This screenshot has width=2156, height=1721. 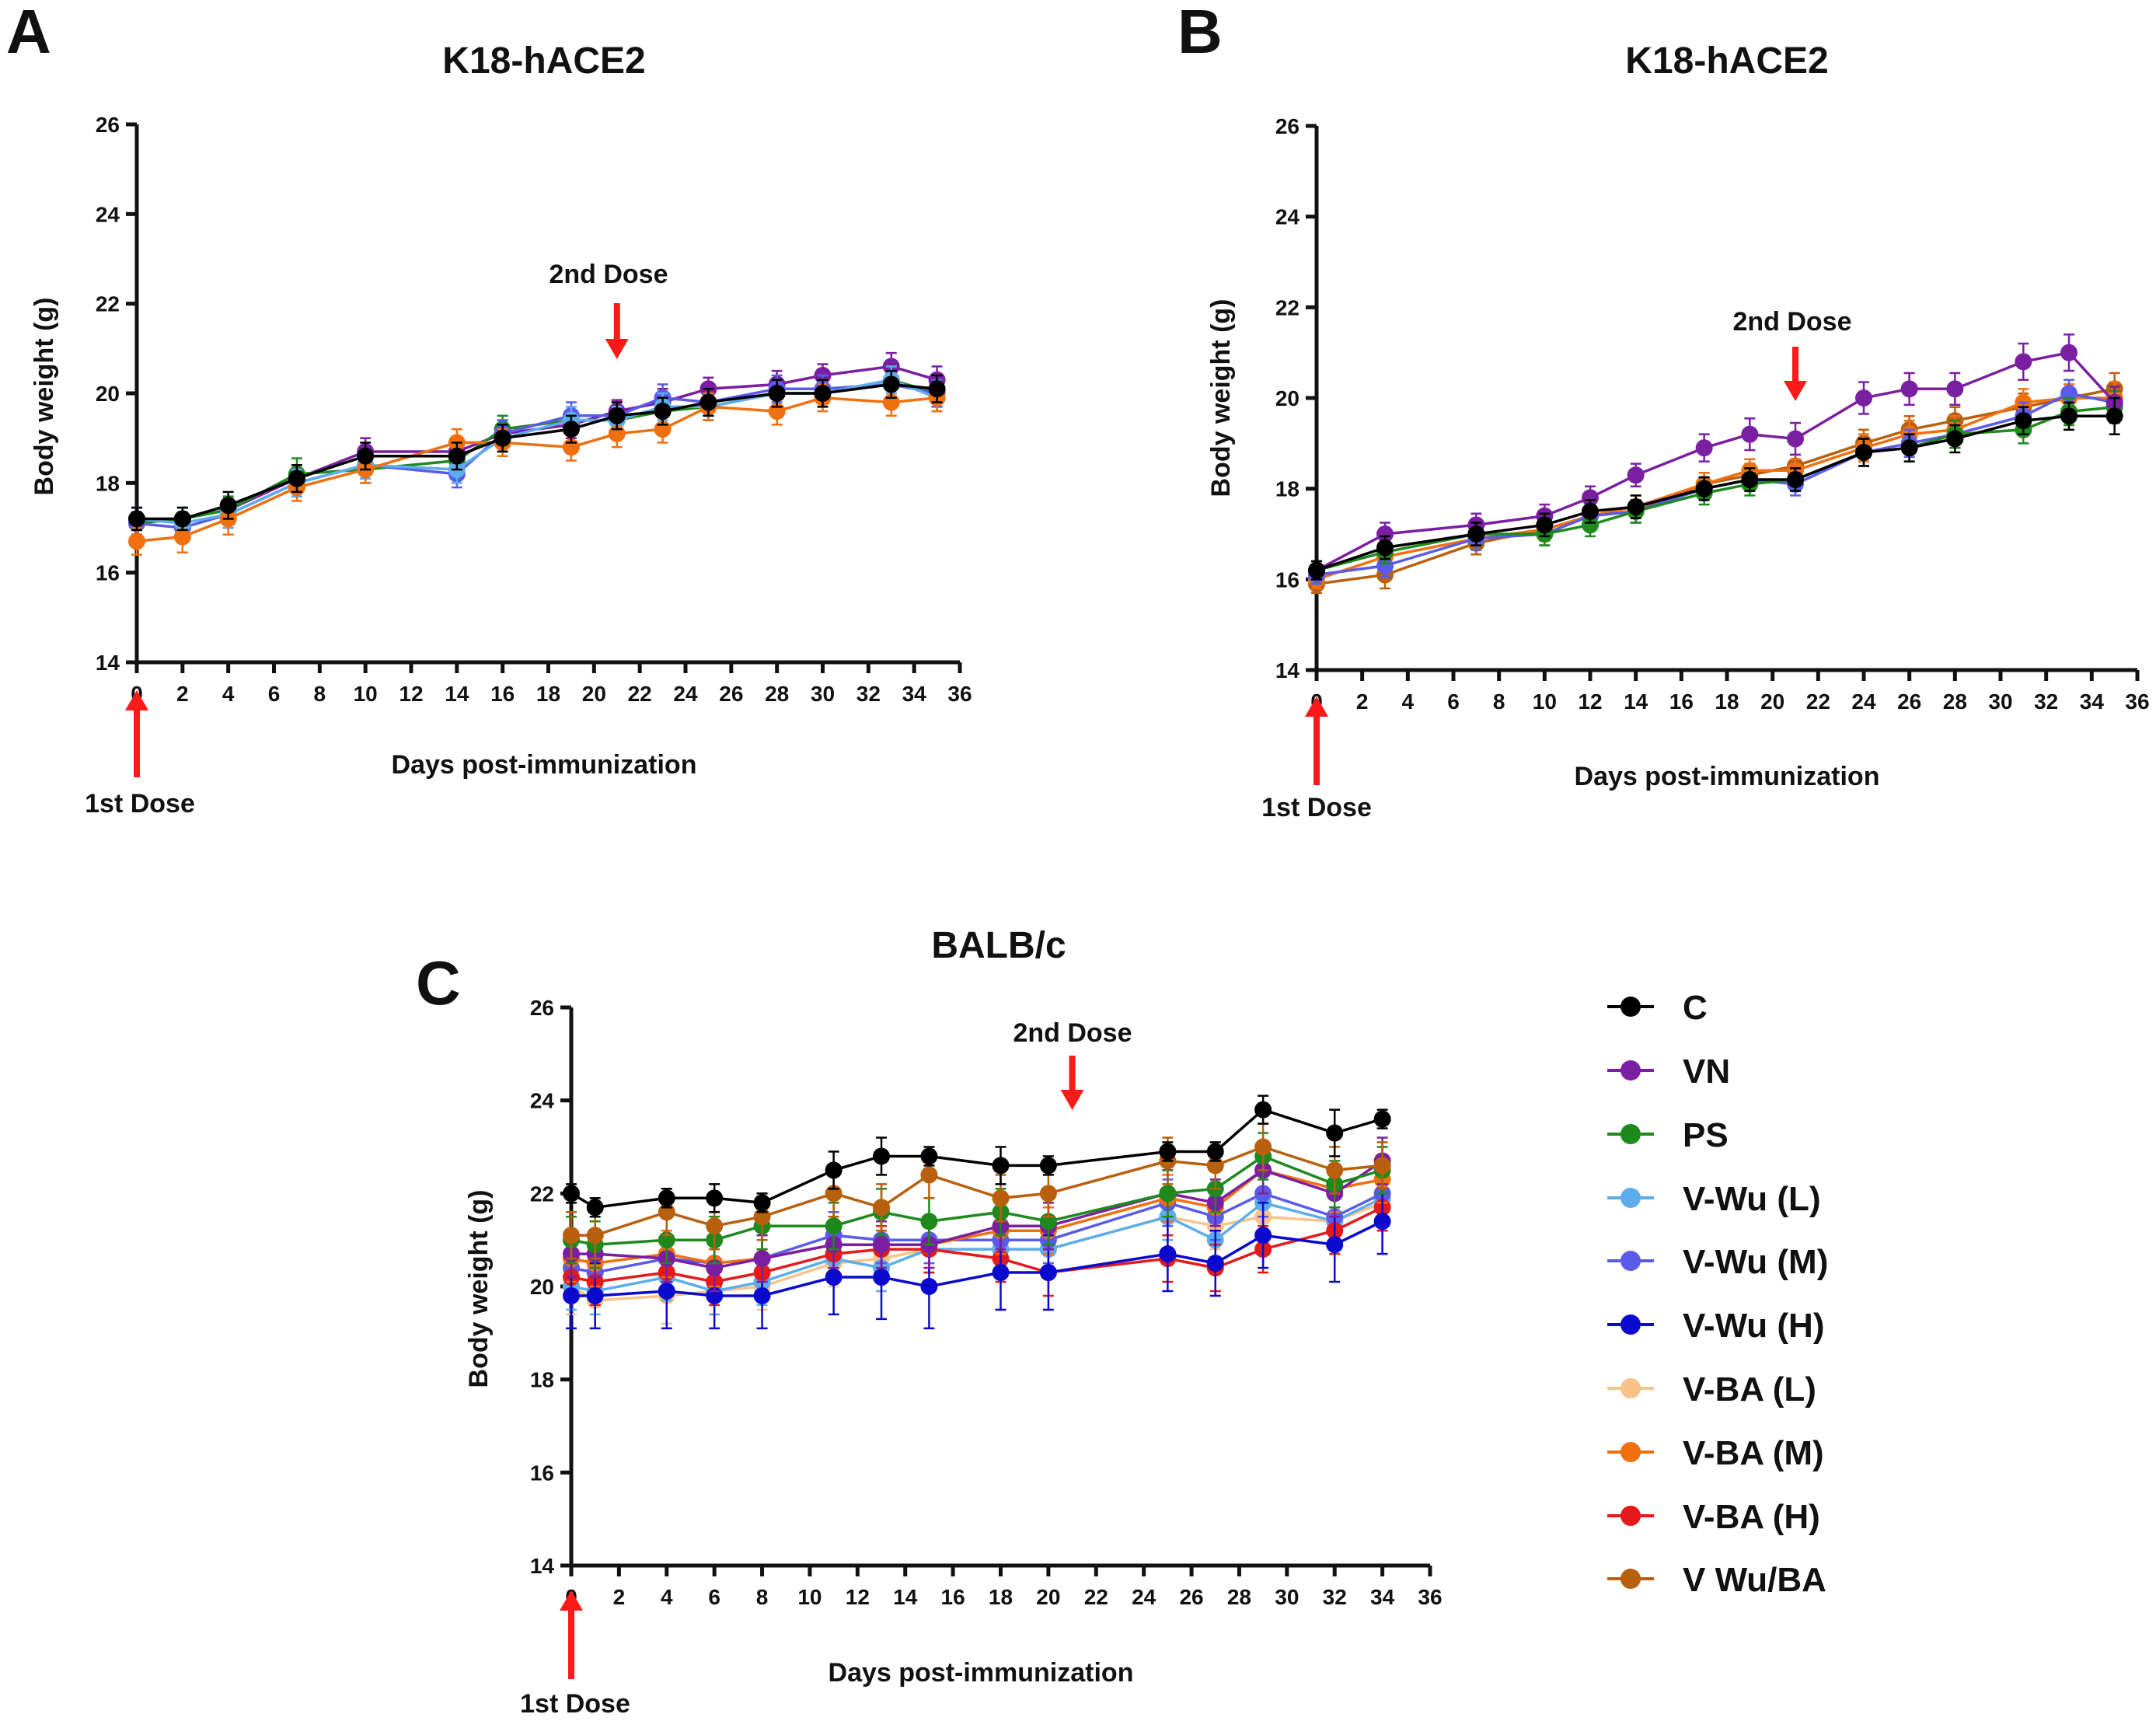 What do you see at coordinates (1630, 1134) in the screenshot?
I see `legend-marker-ps` at bounding box center [1630, 1134].